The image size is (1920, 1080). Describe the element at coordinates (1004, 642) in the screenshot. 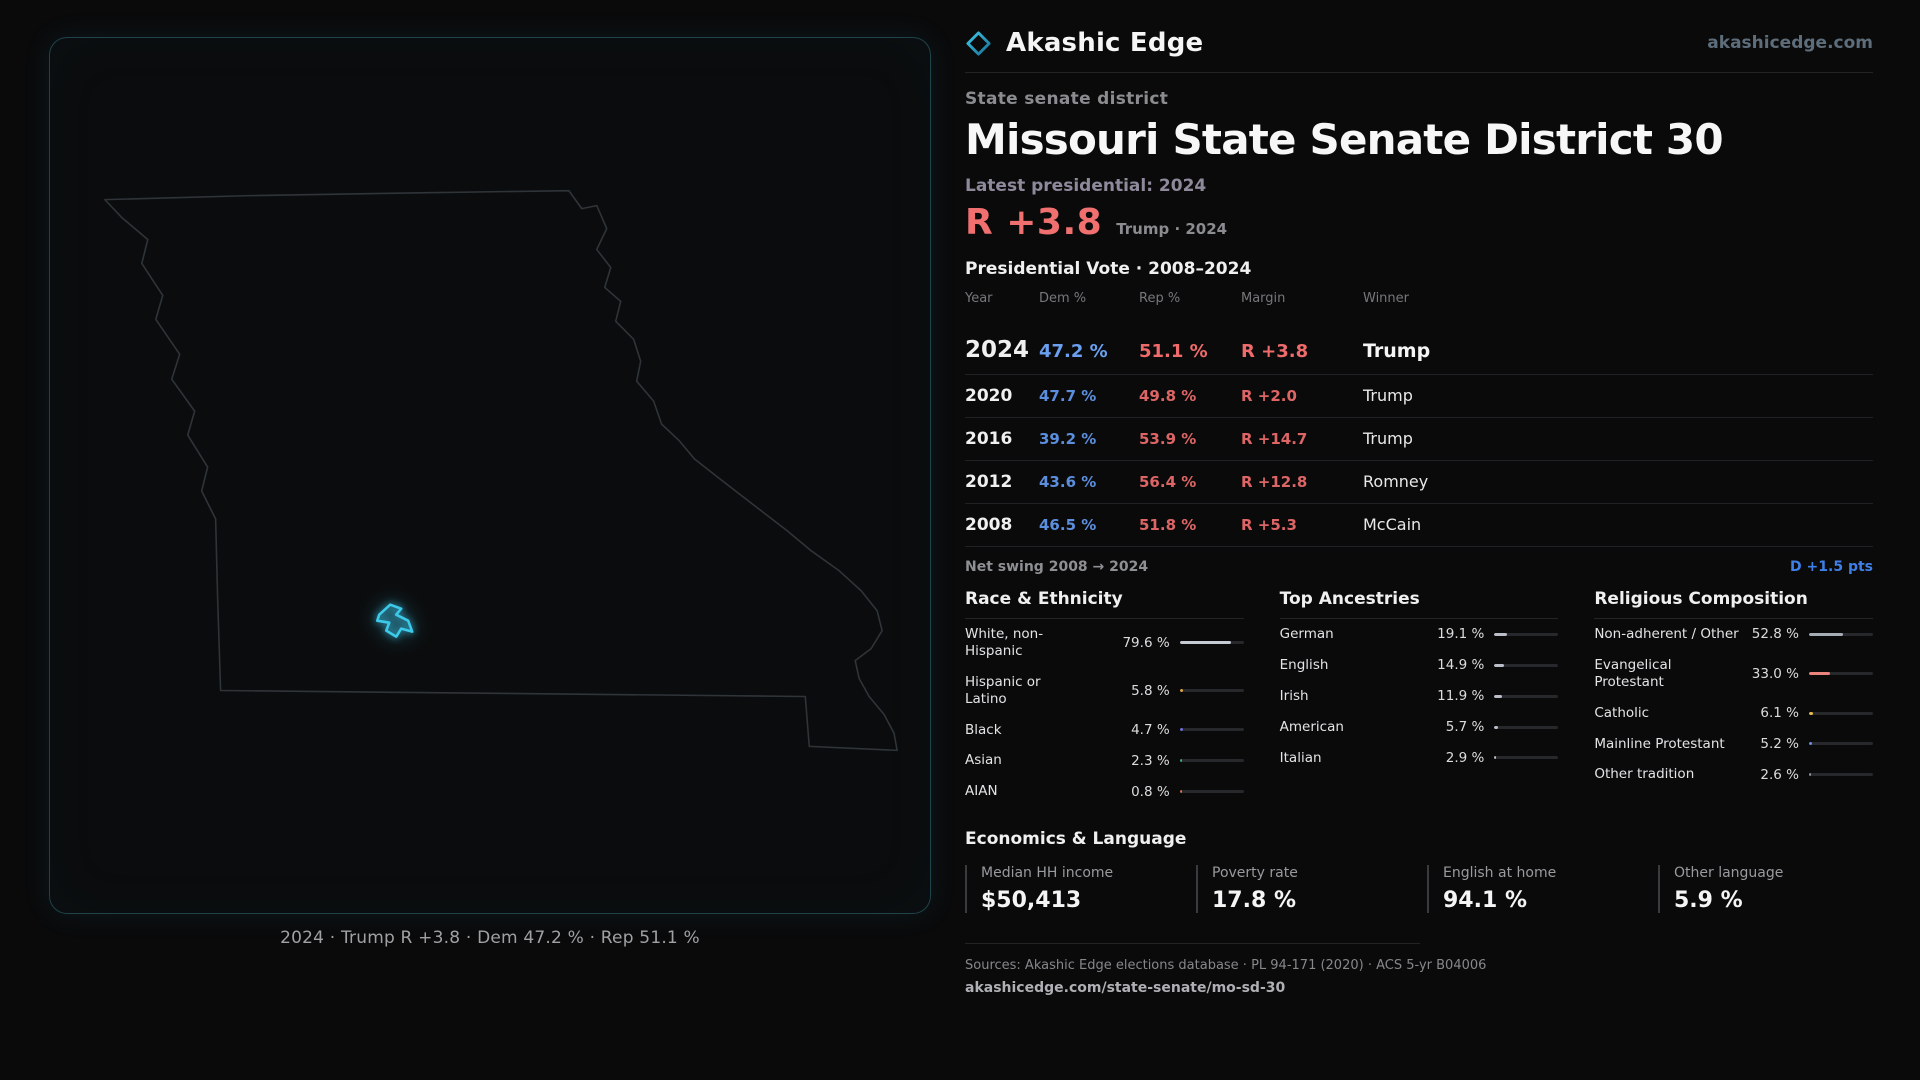

I see `race-label: White, non-Hispanic` at that location.